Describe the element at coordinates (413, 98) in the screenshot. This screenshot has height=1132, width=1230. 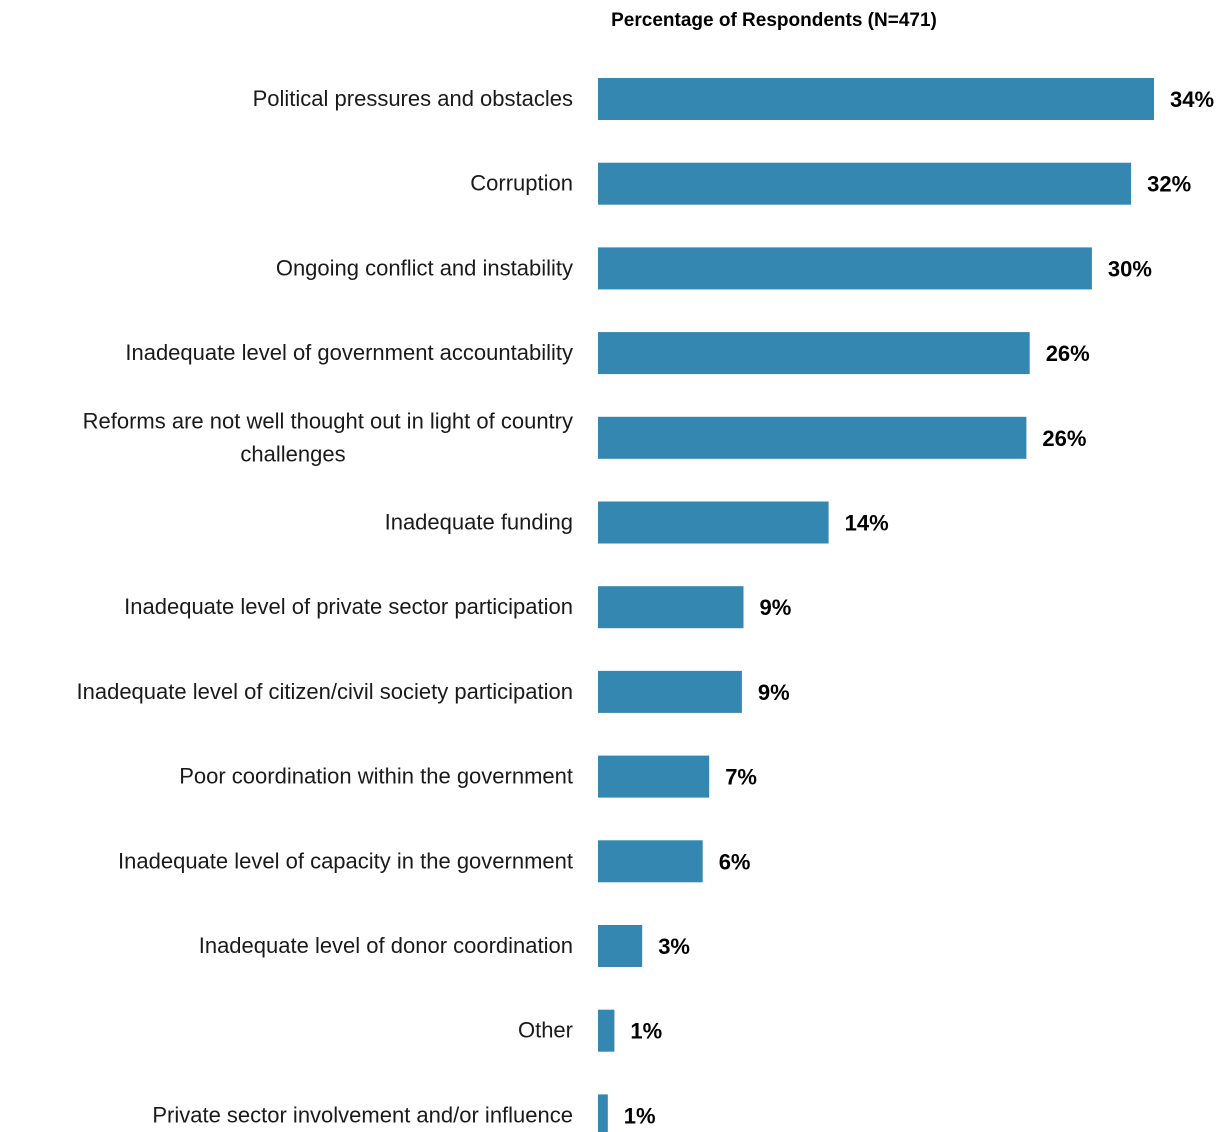
I see `category-label: Political pressures and obstacles` at that location.